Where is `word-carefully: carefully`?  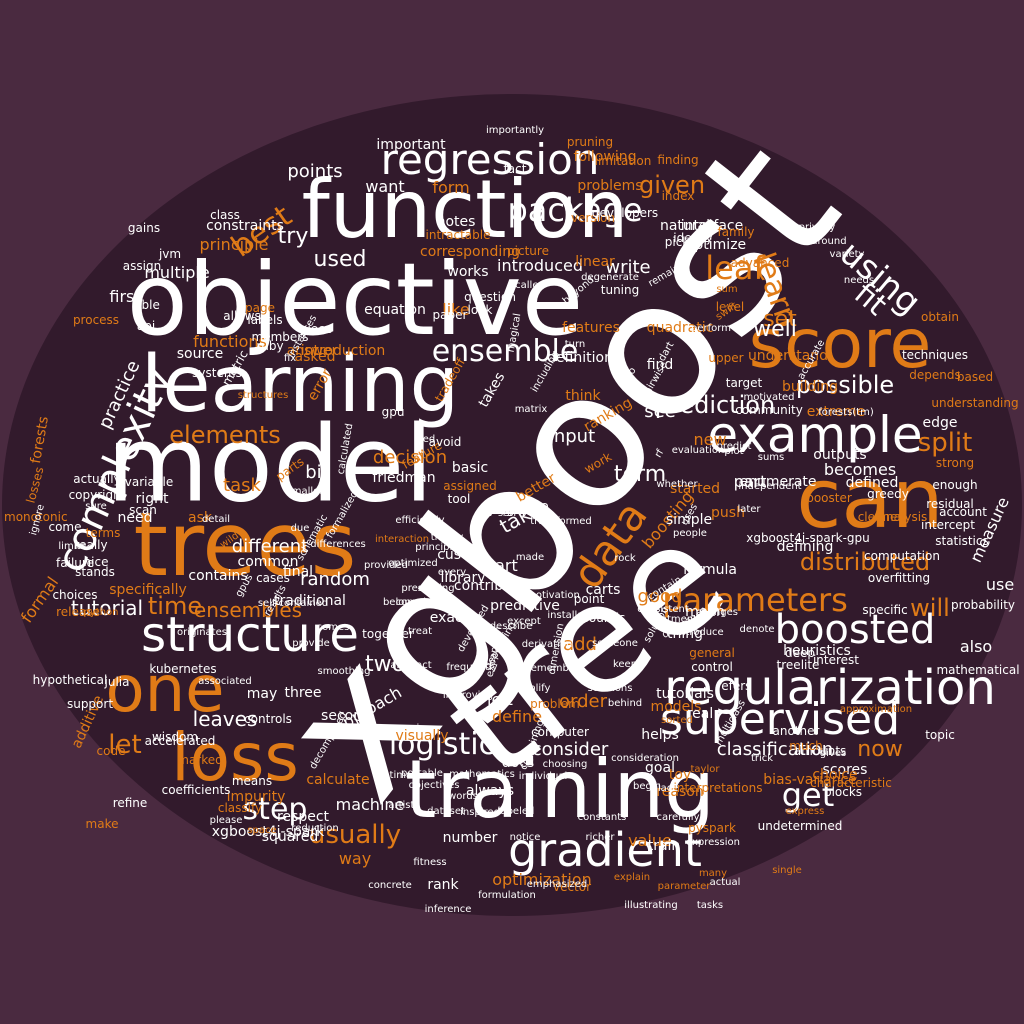
word-carefully: carefully is located at coordinates (678, 817).